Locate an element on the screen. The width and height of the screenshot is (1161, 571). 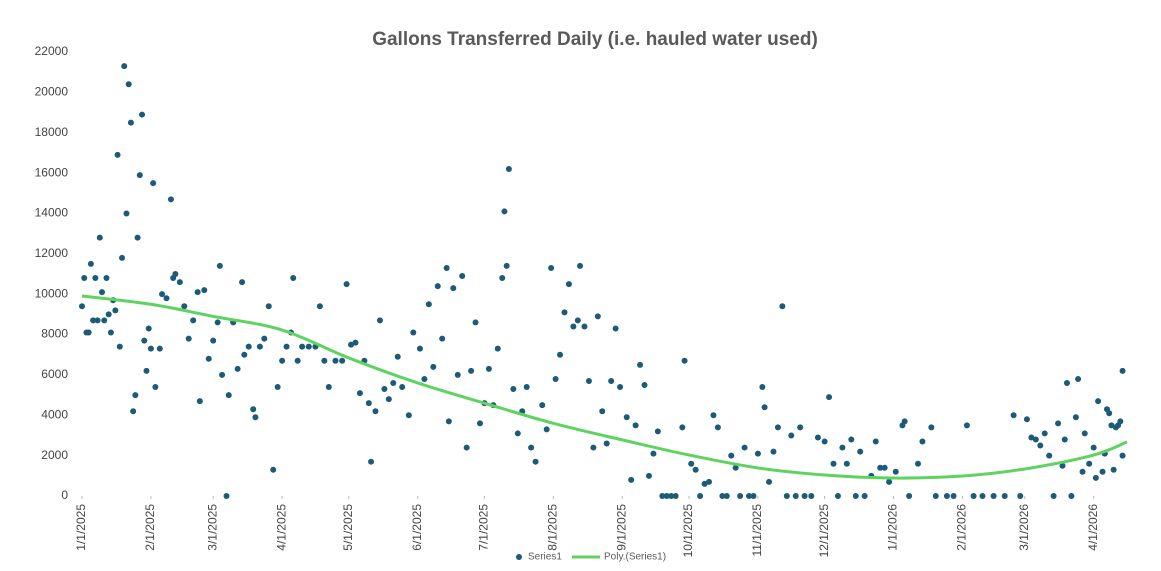
x-tick-label: 1/1/2025 is located at coordinates (81, 527).